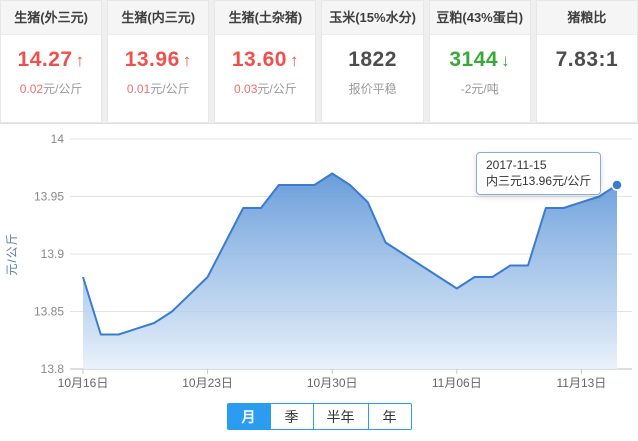 The image size is (638, 441). I want to click on tab-quarter: 季, so click(291, 416).